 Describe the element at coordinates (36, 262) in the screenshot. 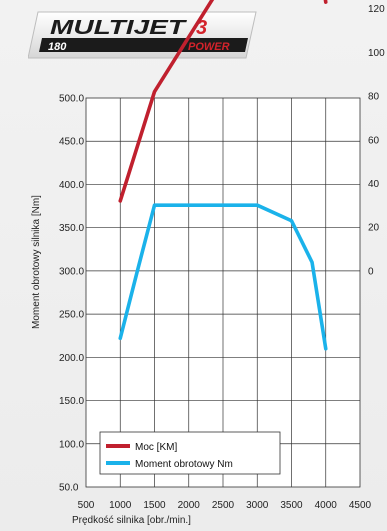

I see `y-axis-title: Moment obrotowy silnika [Nm]` at that location.